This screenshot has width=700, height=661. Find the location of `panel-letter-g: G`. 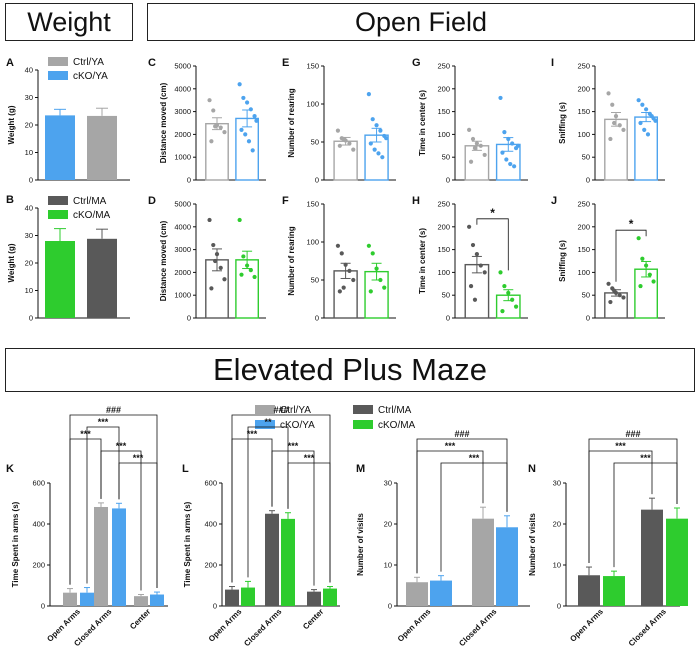

panel-letter-g: G is located at coordinates (416, 63).